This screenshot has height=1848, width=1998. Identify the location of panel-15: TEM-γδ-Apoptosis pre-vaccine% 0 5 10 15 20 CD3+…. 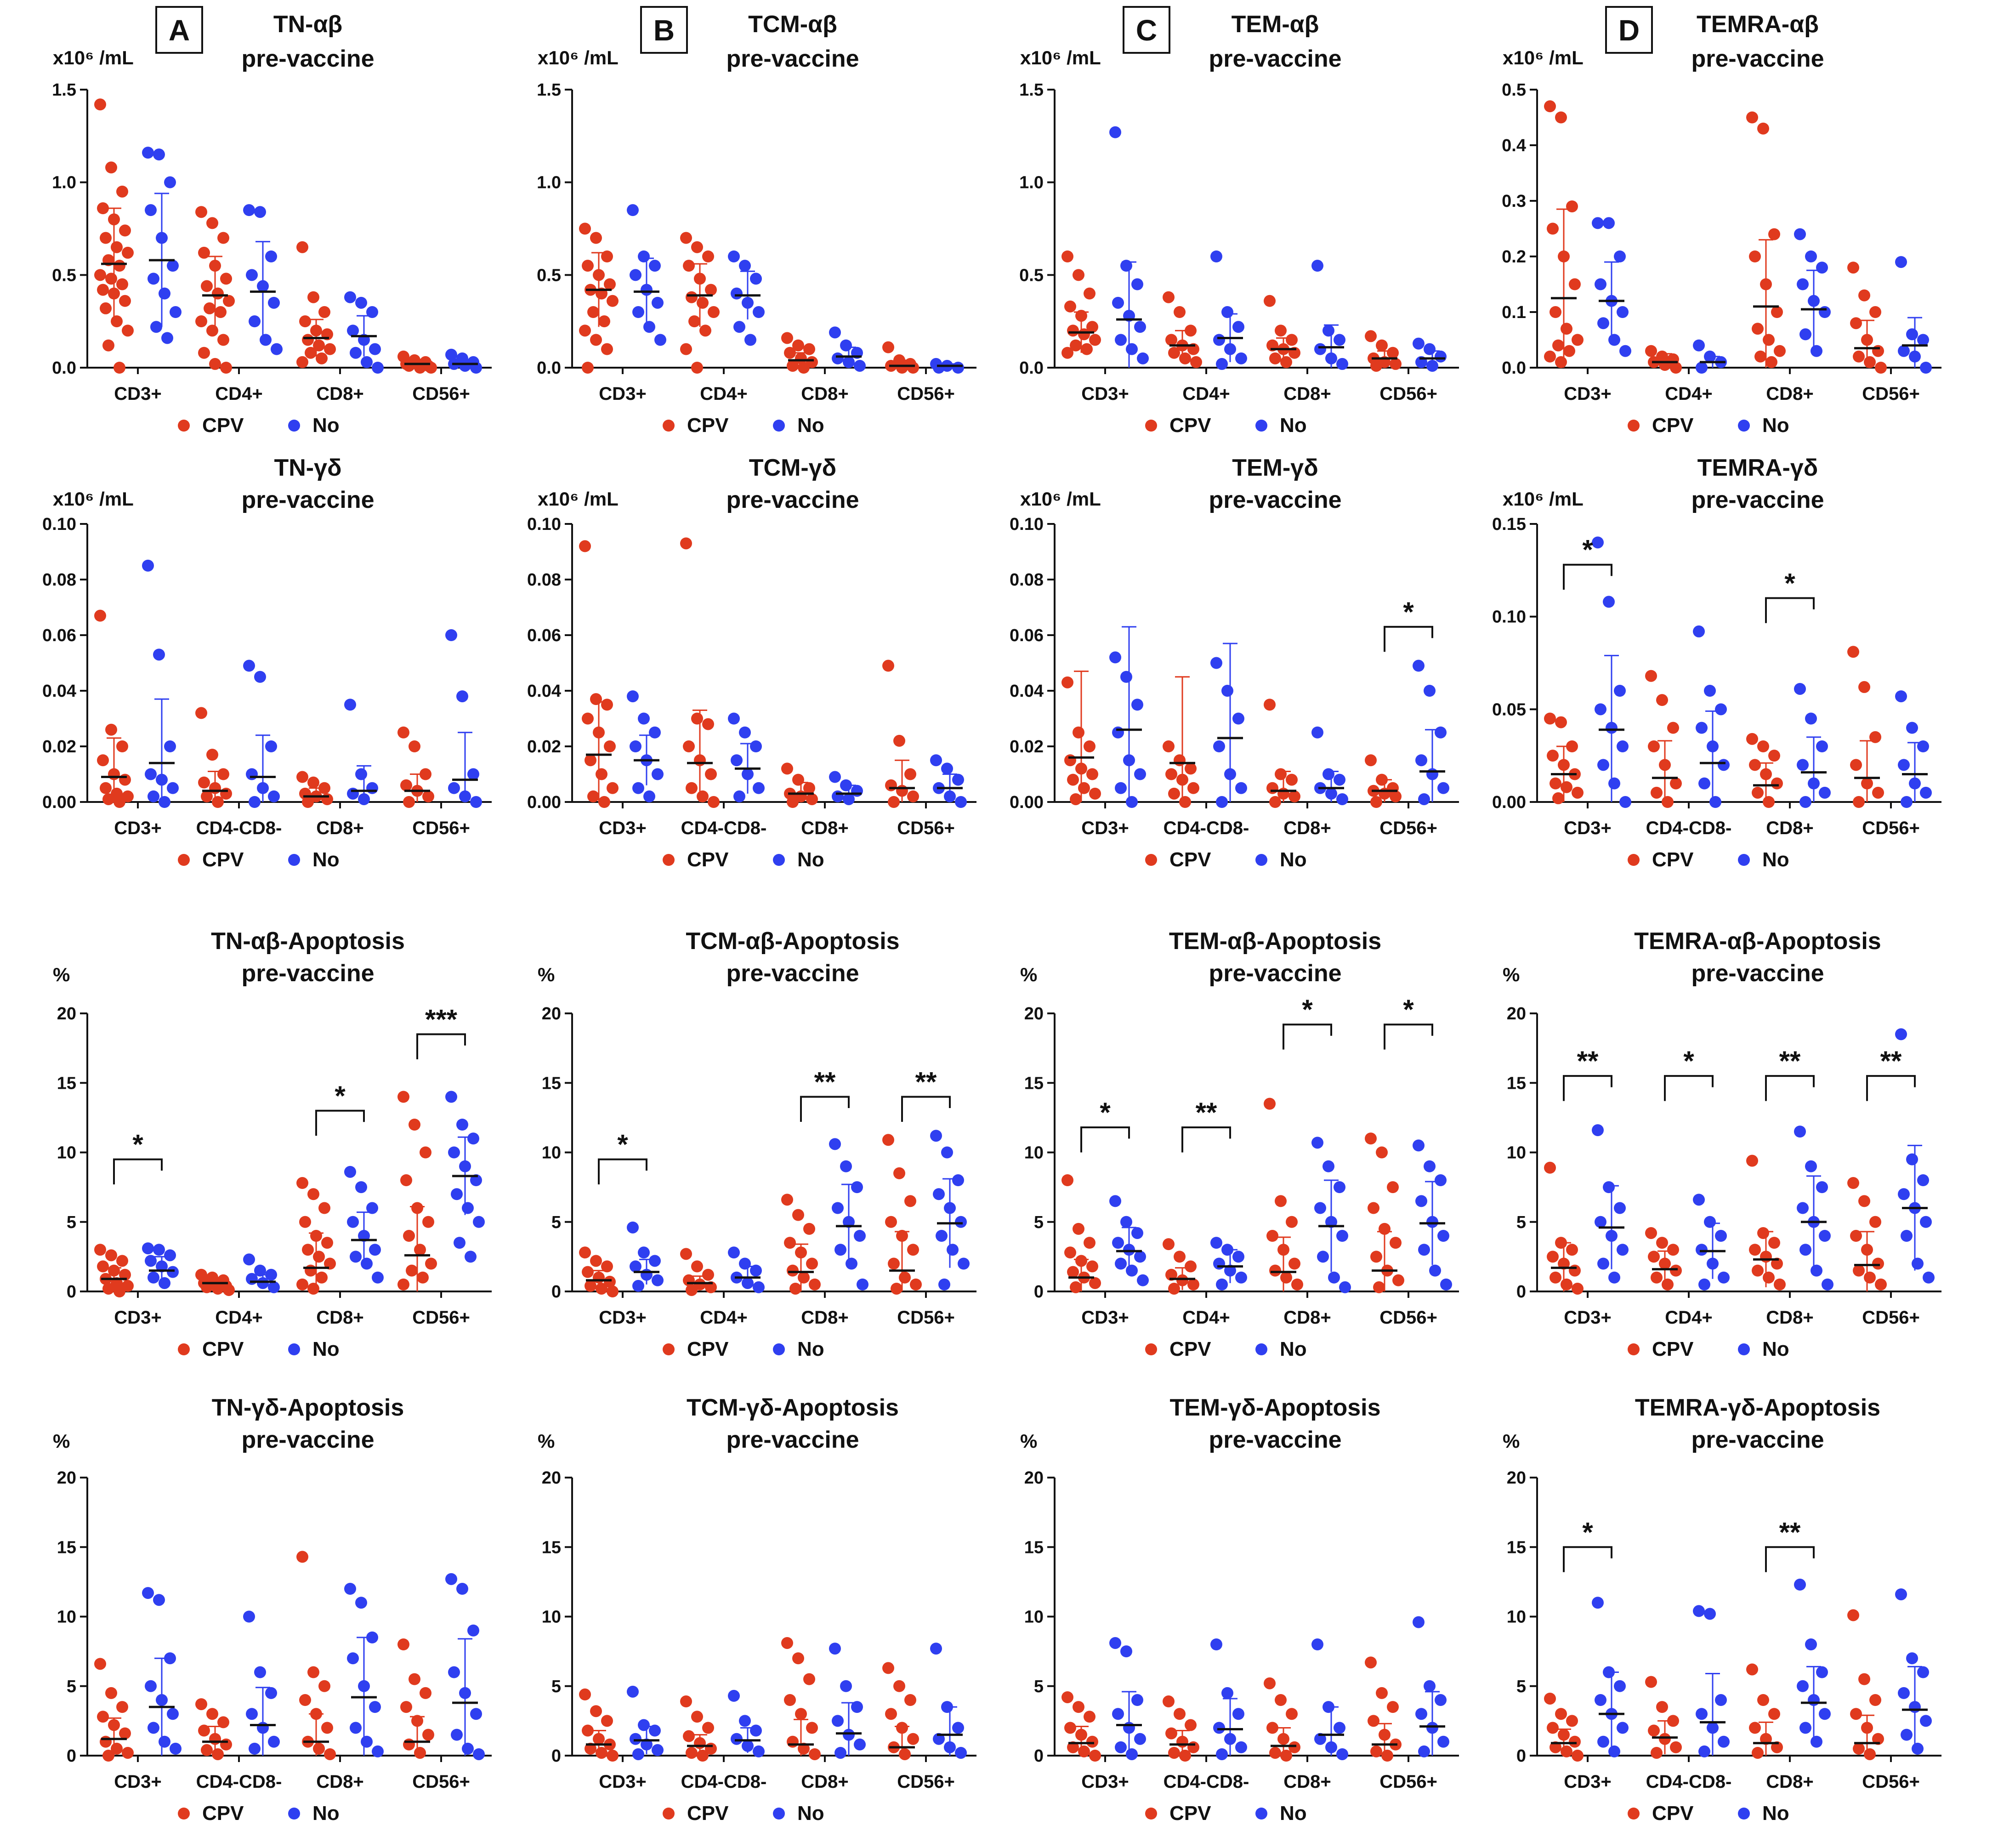
(1239, 1609).